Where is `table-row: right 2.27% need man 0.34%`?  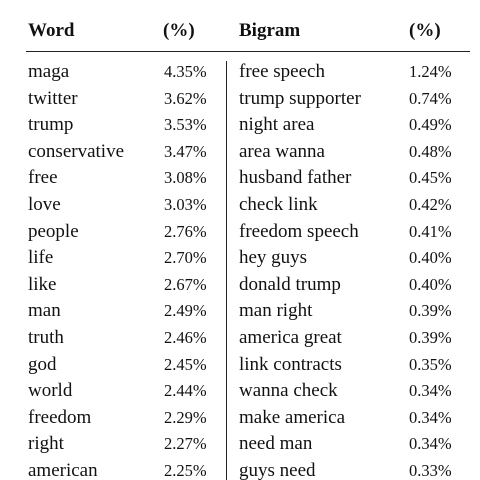 table-row: right 2.27% need man 0.34% is located at coordinates (240, 446).